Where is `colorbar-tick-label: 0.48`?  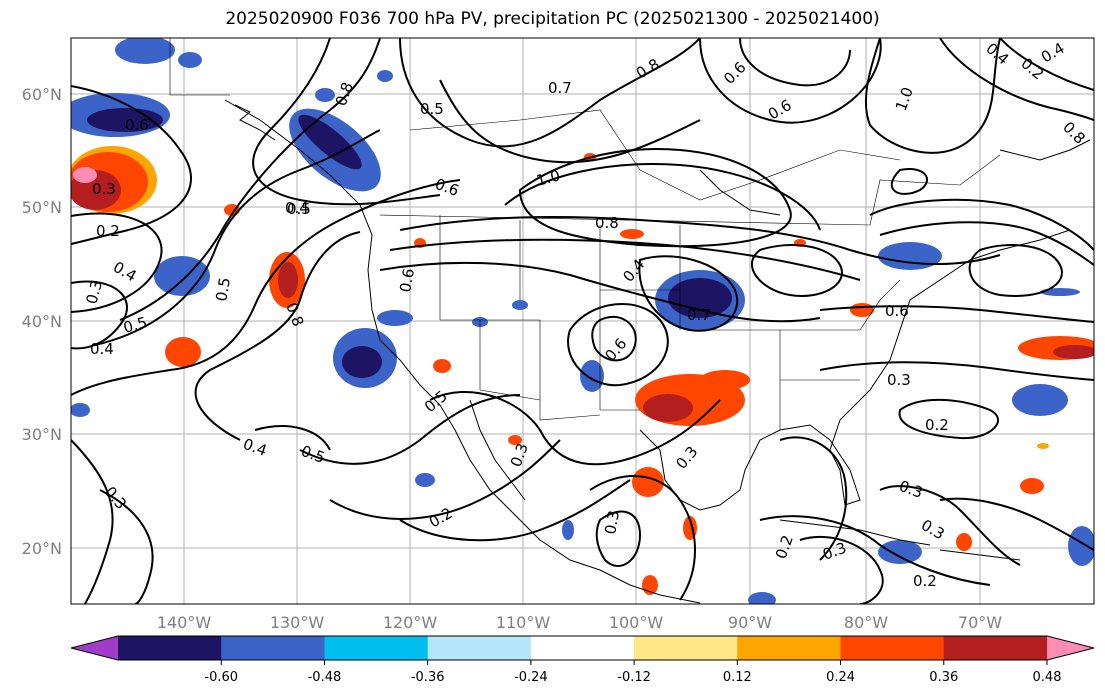
colorbar-tick-label: 0.48 is located at coordinates (1047, 677).